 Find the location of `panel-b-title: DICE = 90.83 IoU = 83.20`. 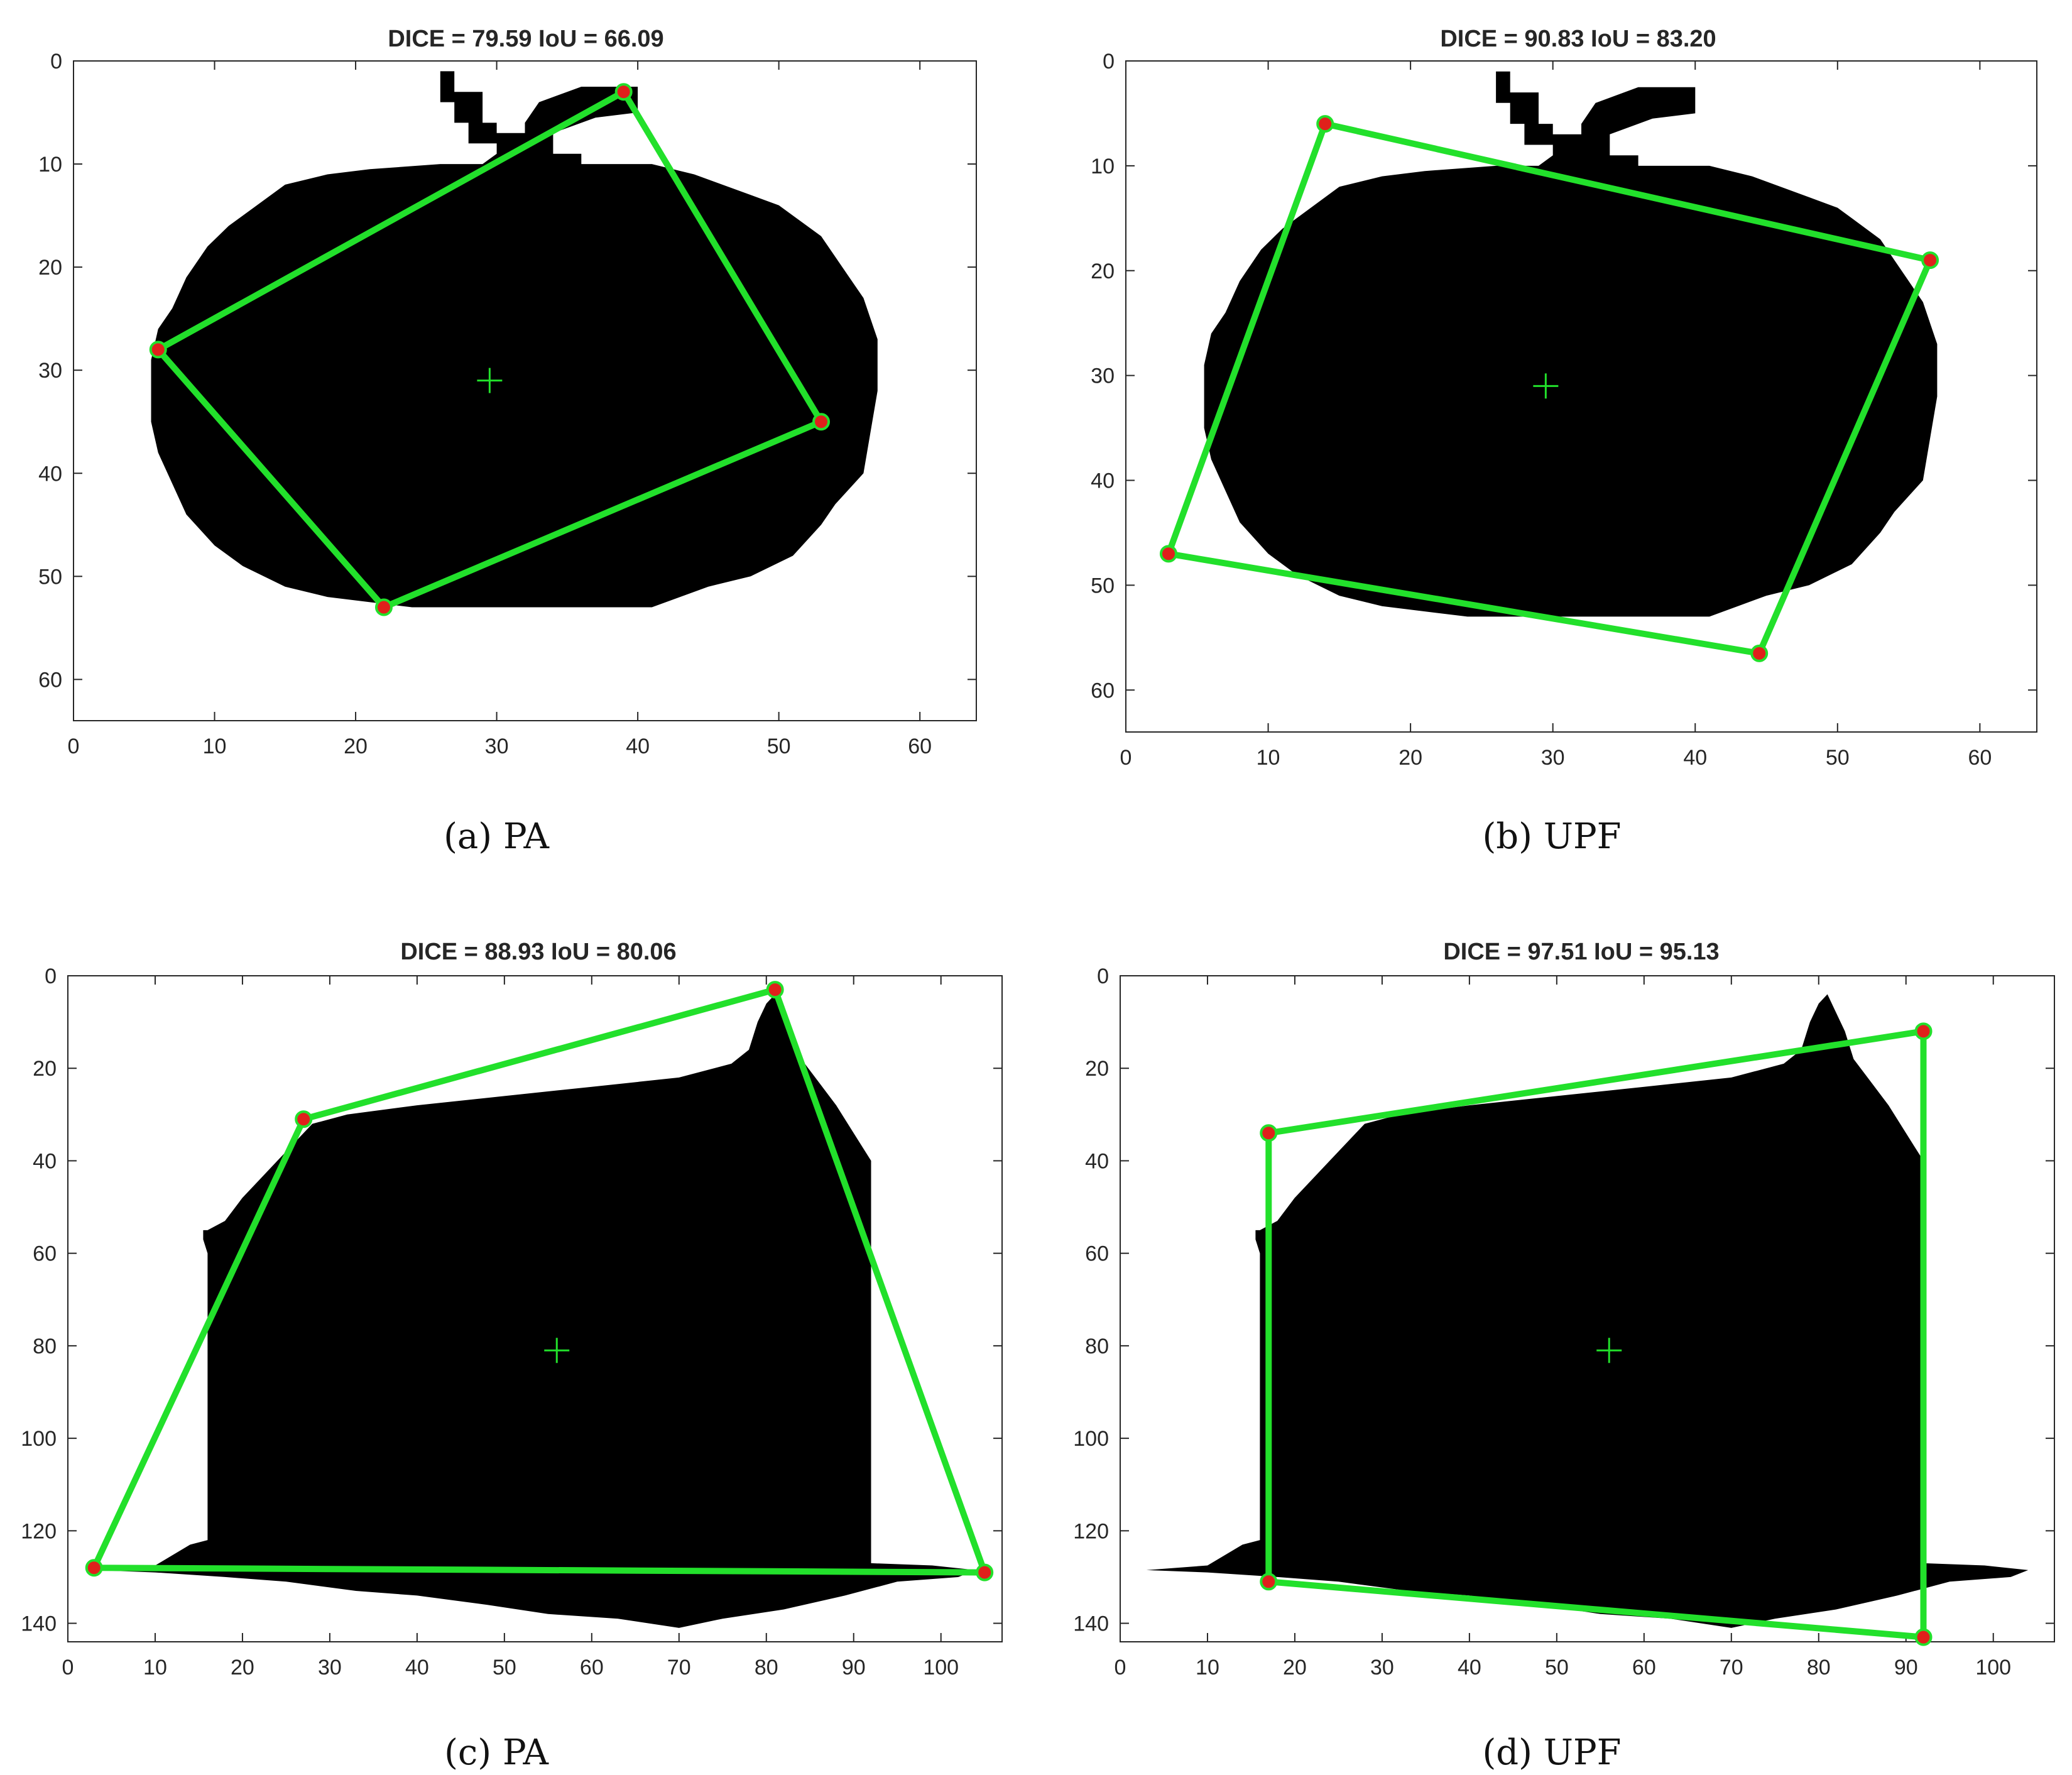

panel-b-title: DICE = 90.83 IoU = 83.20 is located at coordinates (1578, 39).